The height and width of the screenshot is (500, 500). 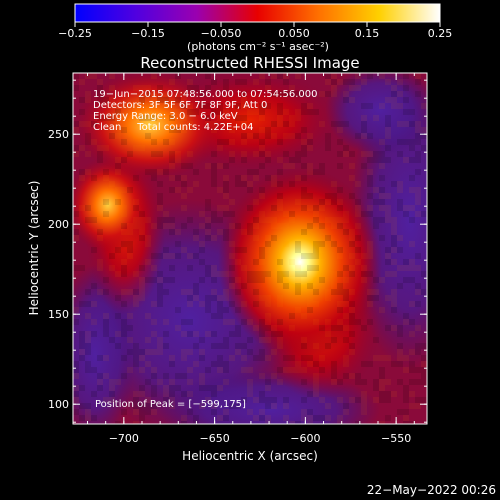 What do you see at coordinates (257, 13) in the screenshot?
I see `colorbar` at bounding box center [257, 13].